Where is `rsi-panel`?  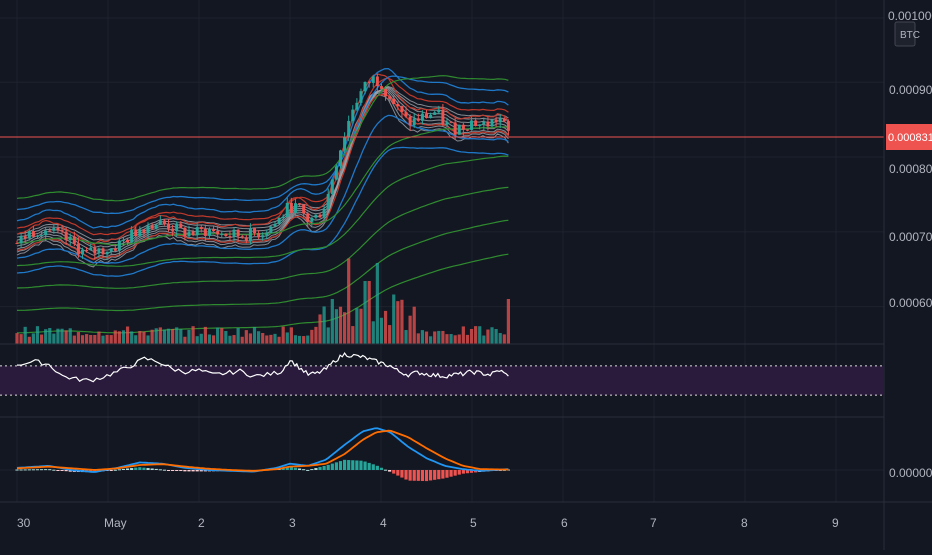 rsi-panel is located at coordinates (442, 374).